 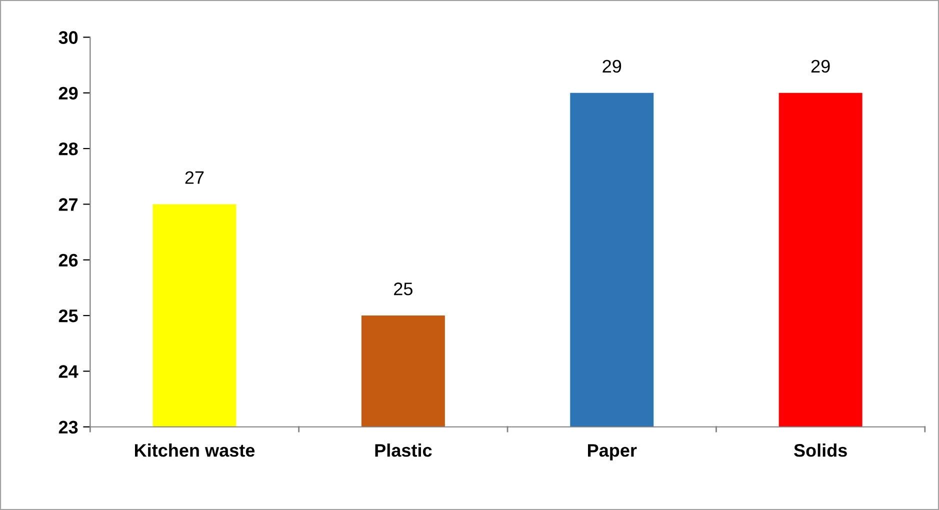 I want to click on y-tick-label: 29, so click(x=68, y=93).